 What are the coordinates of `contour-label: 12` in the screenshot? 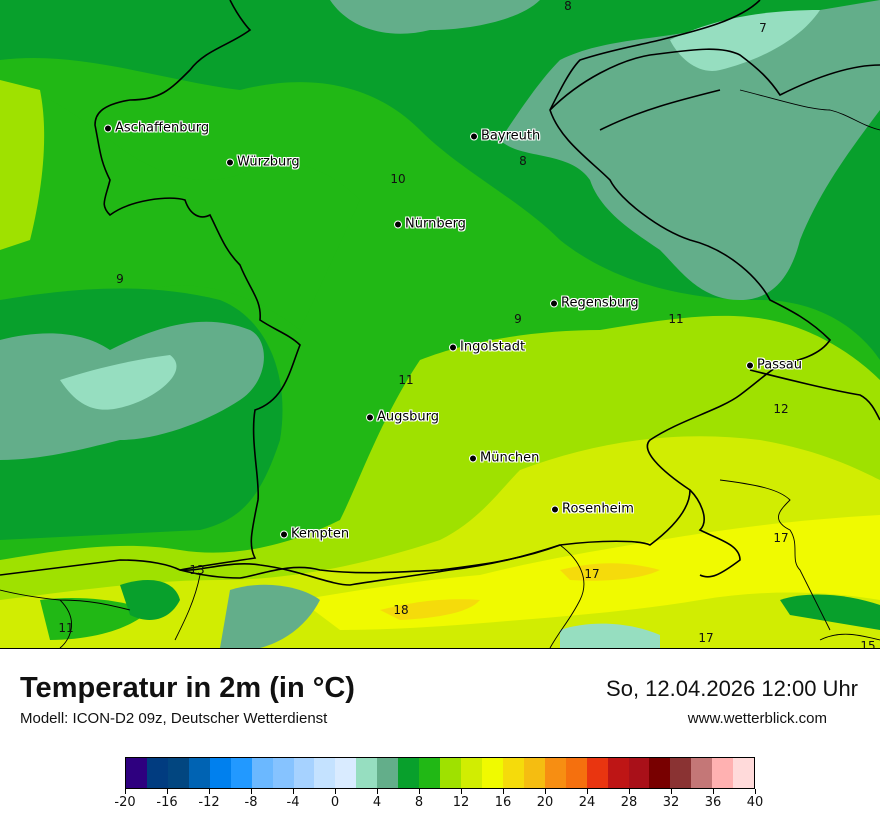 It's located at (781, 409).